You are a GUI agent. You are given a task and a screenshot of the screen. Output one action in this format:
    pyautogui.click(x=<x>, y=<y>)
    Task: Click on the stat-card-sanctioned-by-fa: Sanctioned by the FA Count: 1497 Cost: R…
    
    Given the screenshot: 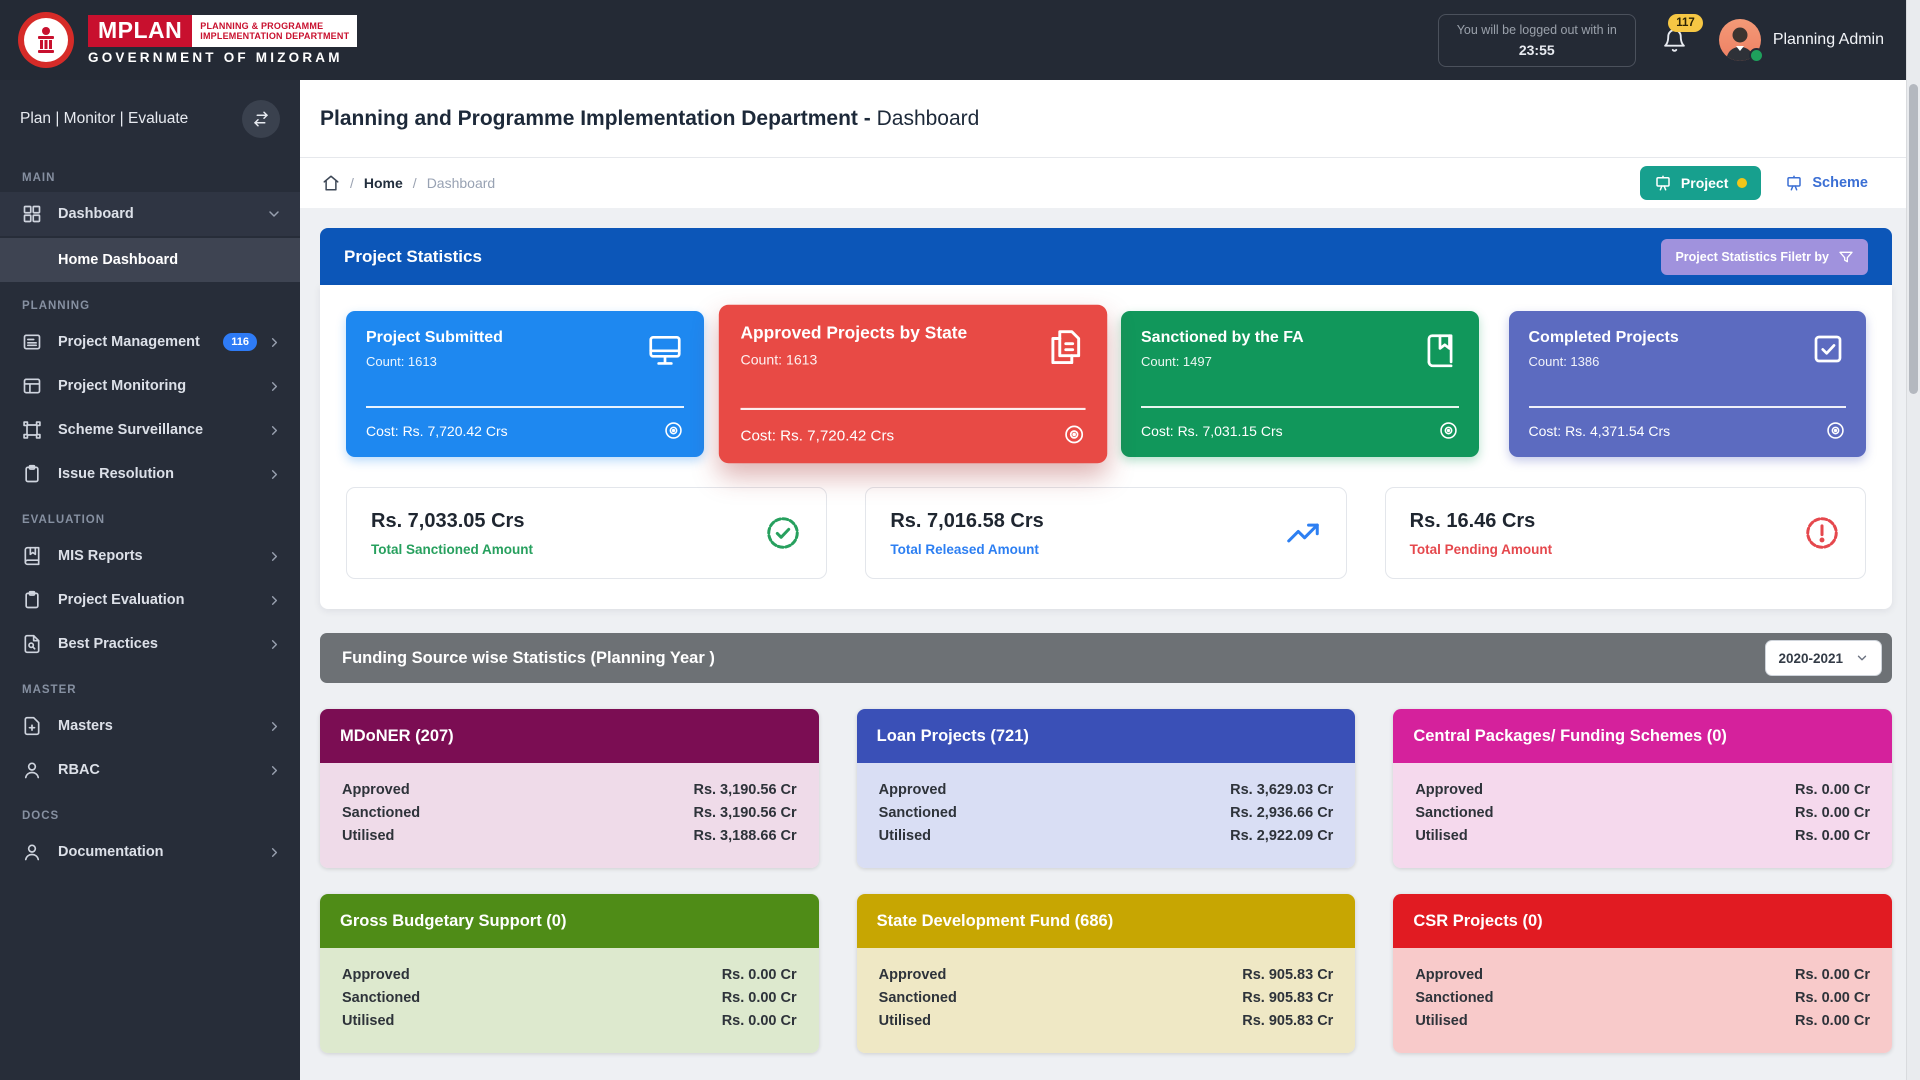 What is the action you would take?
    pyautogui.click(x=1300, y=384)
    